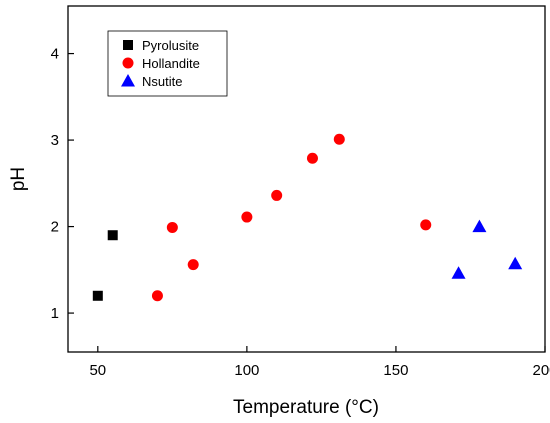 This screenshot has height=423, width=550. Describe the element at coordinates (18, 179) in the screenshot. I see `y-axis-title: pH` at that location.